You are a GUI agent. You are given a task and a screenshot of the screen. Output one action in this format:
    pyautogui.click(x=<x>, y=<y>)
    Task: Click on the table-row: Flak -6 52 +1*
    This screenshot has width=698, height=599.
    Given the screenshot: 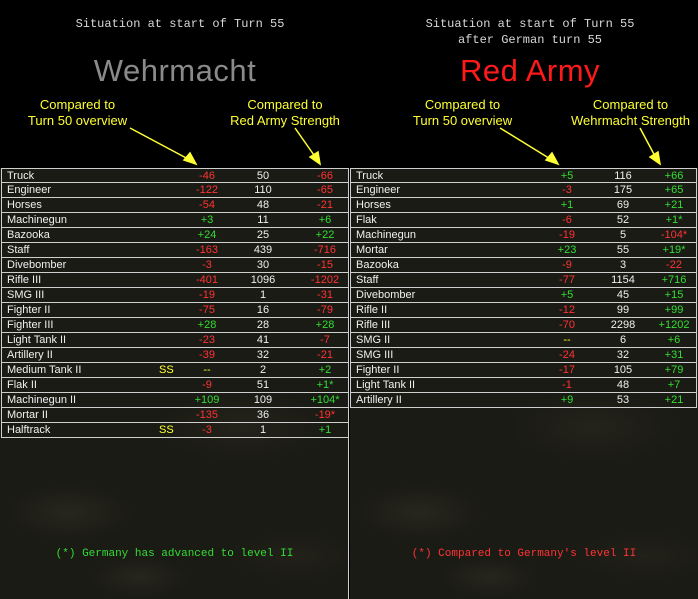 What is the action you would take?
    pyautogui.click(x=523, y=220)
    